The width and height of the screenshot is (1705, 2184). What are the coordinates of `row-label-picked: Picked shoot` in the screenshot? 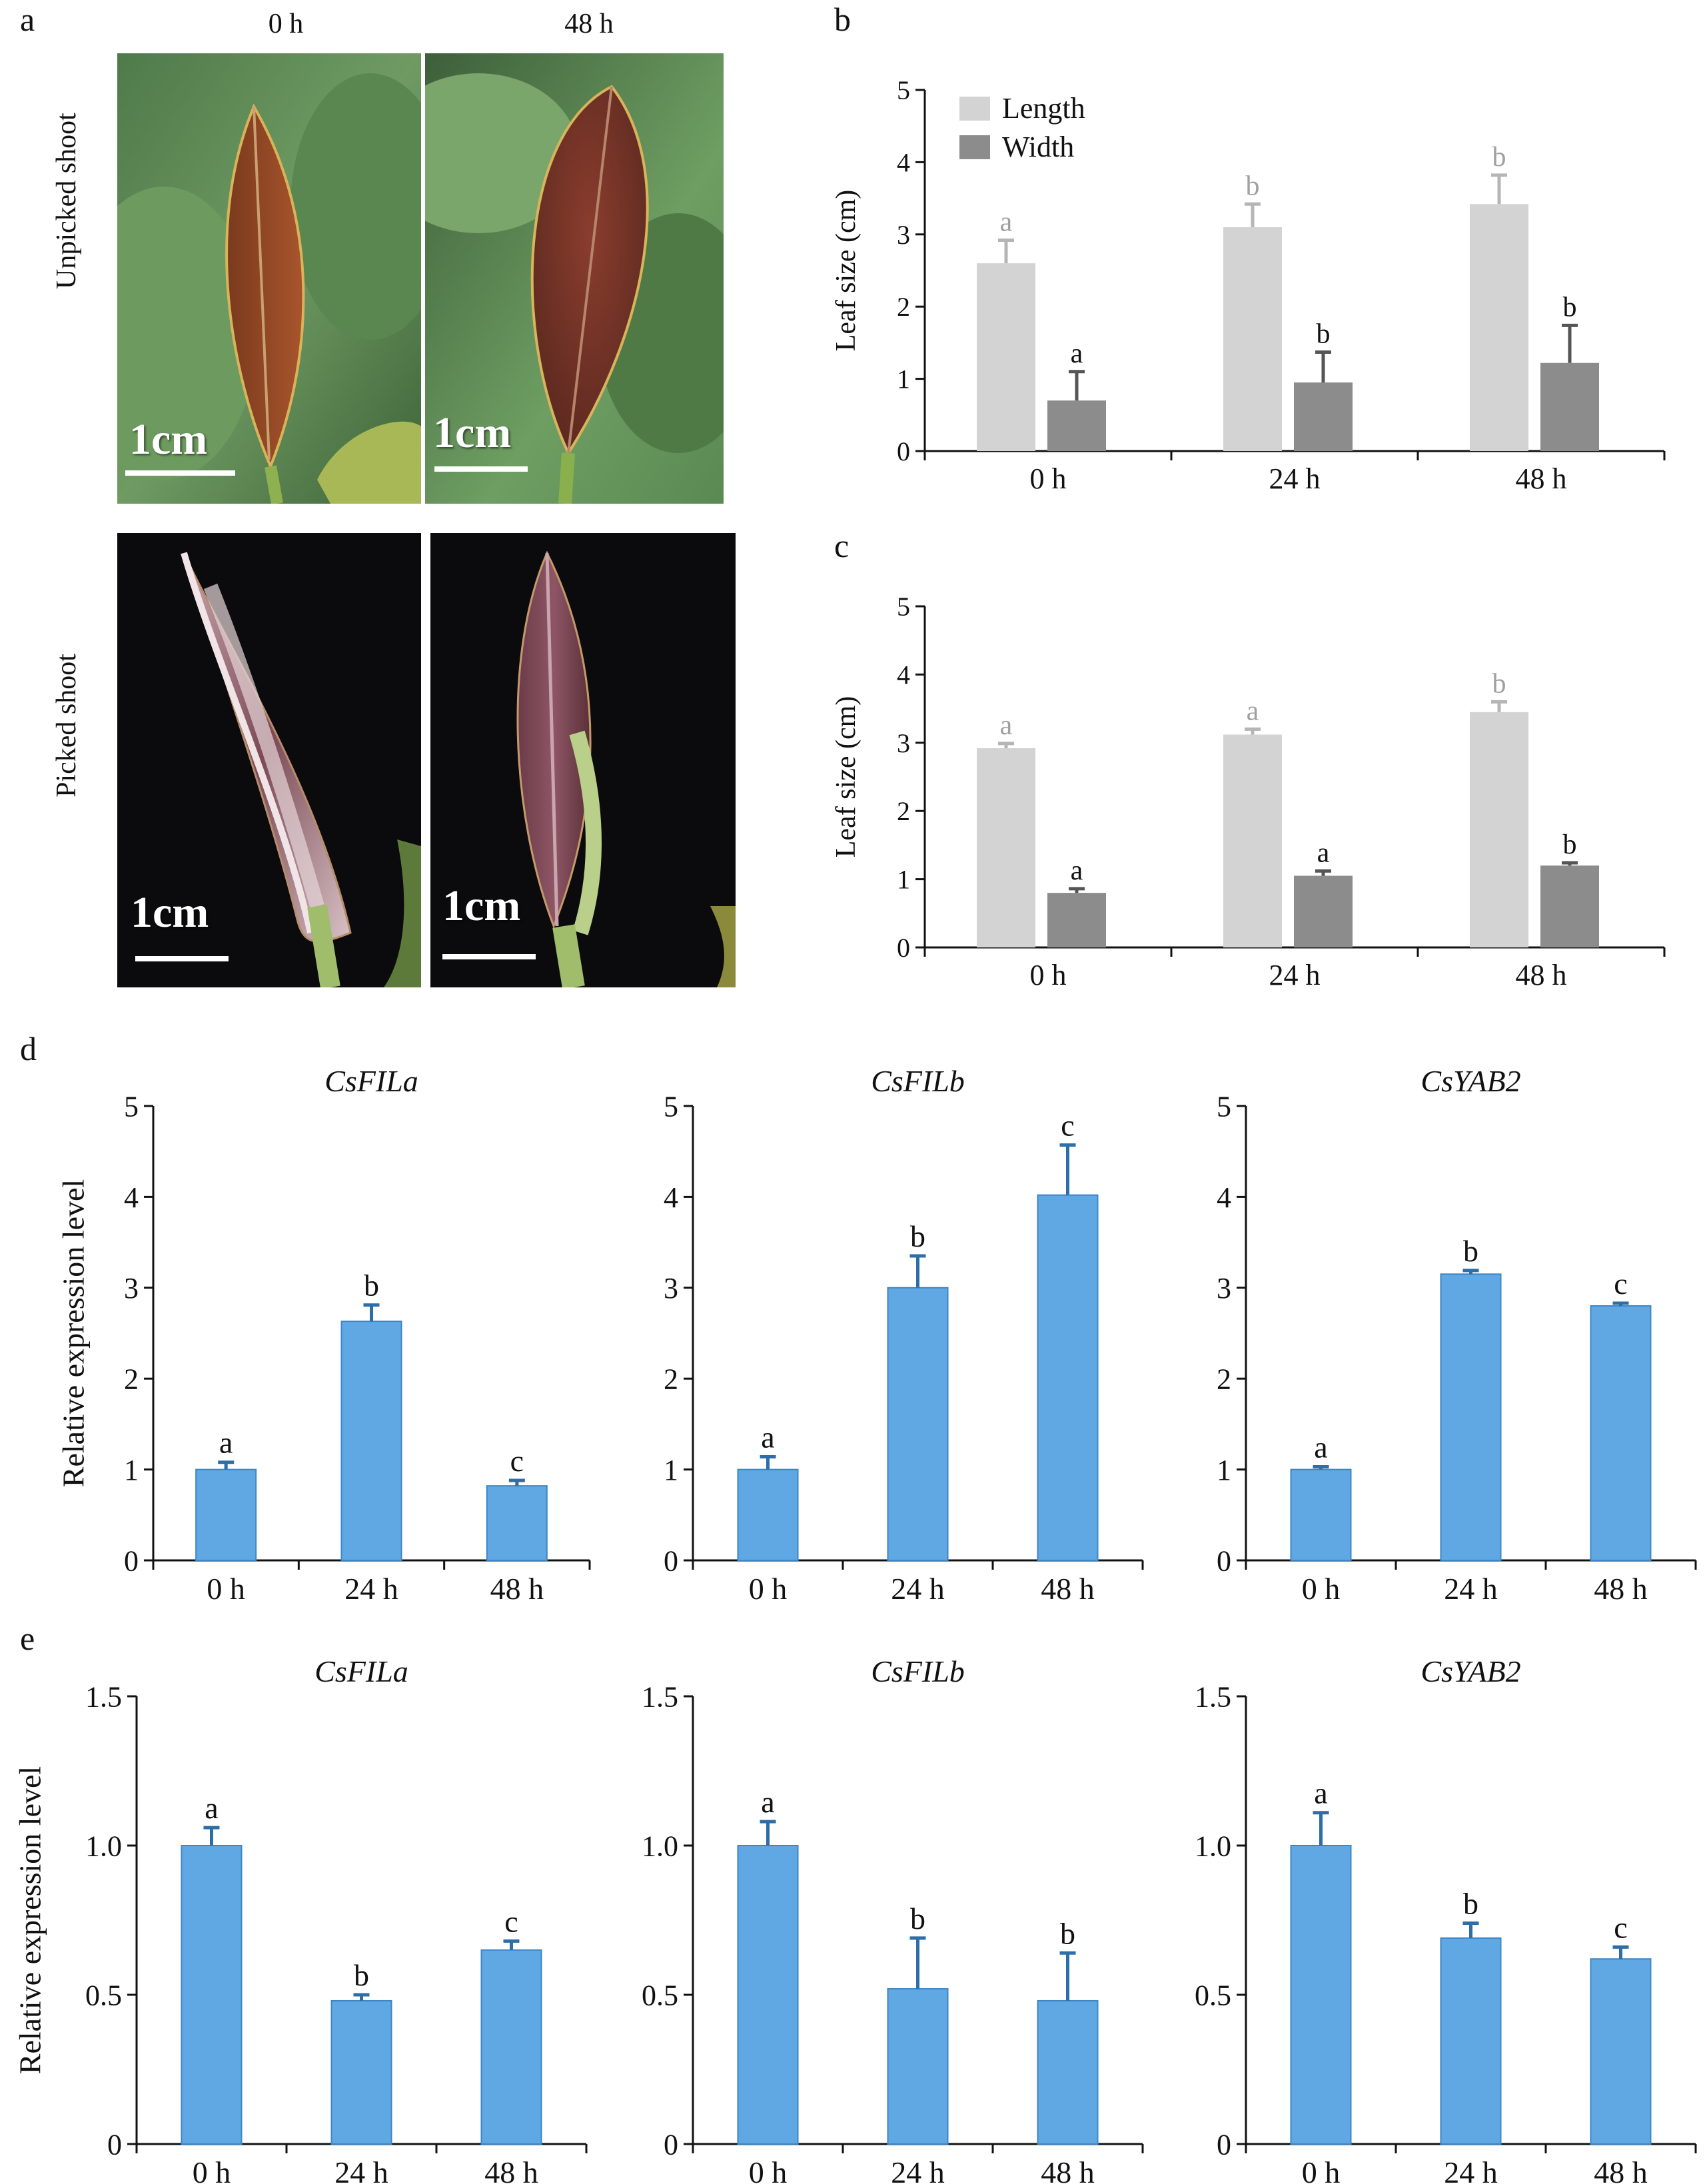 It's located at (66, 726).